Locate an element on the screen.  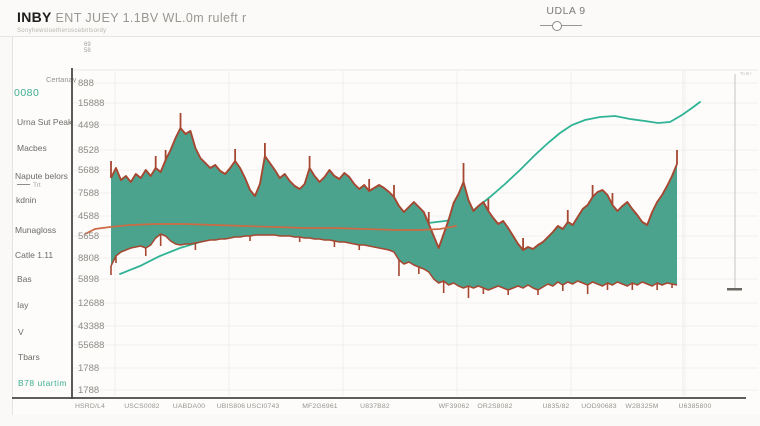
slider-knob is located at coordinates (557, 26).